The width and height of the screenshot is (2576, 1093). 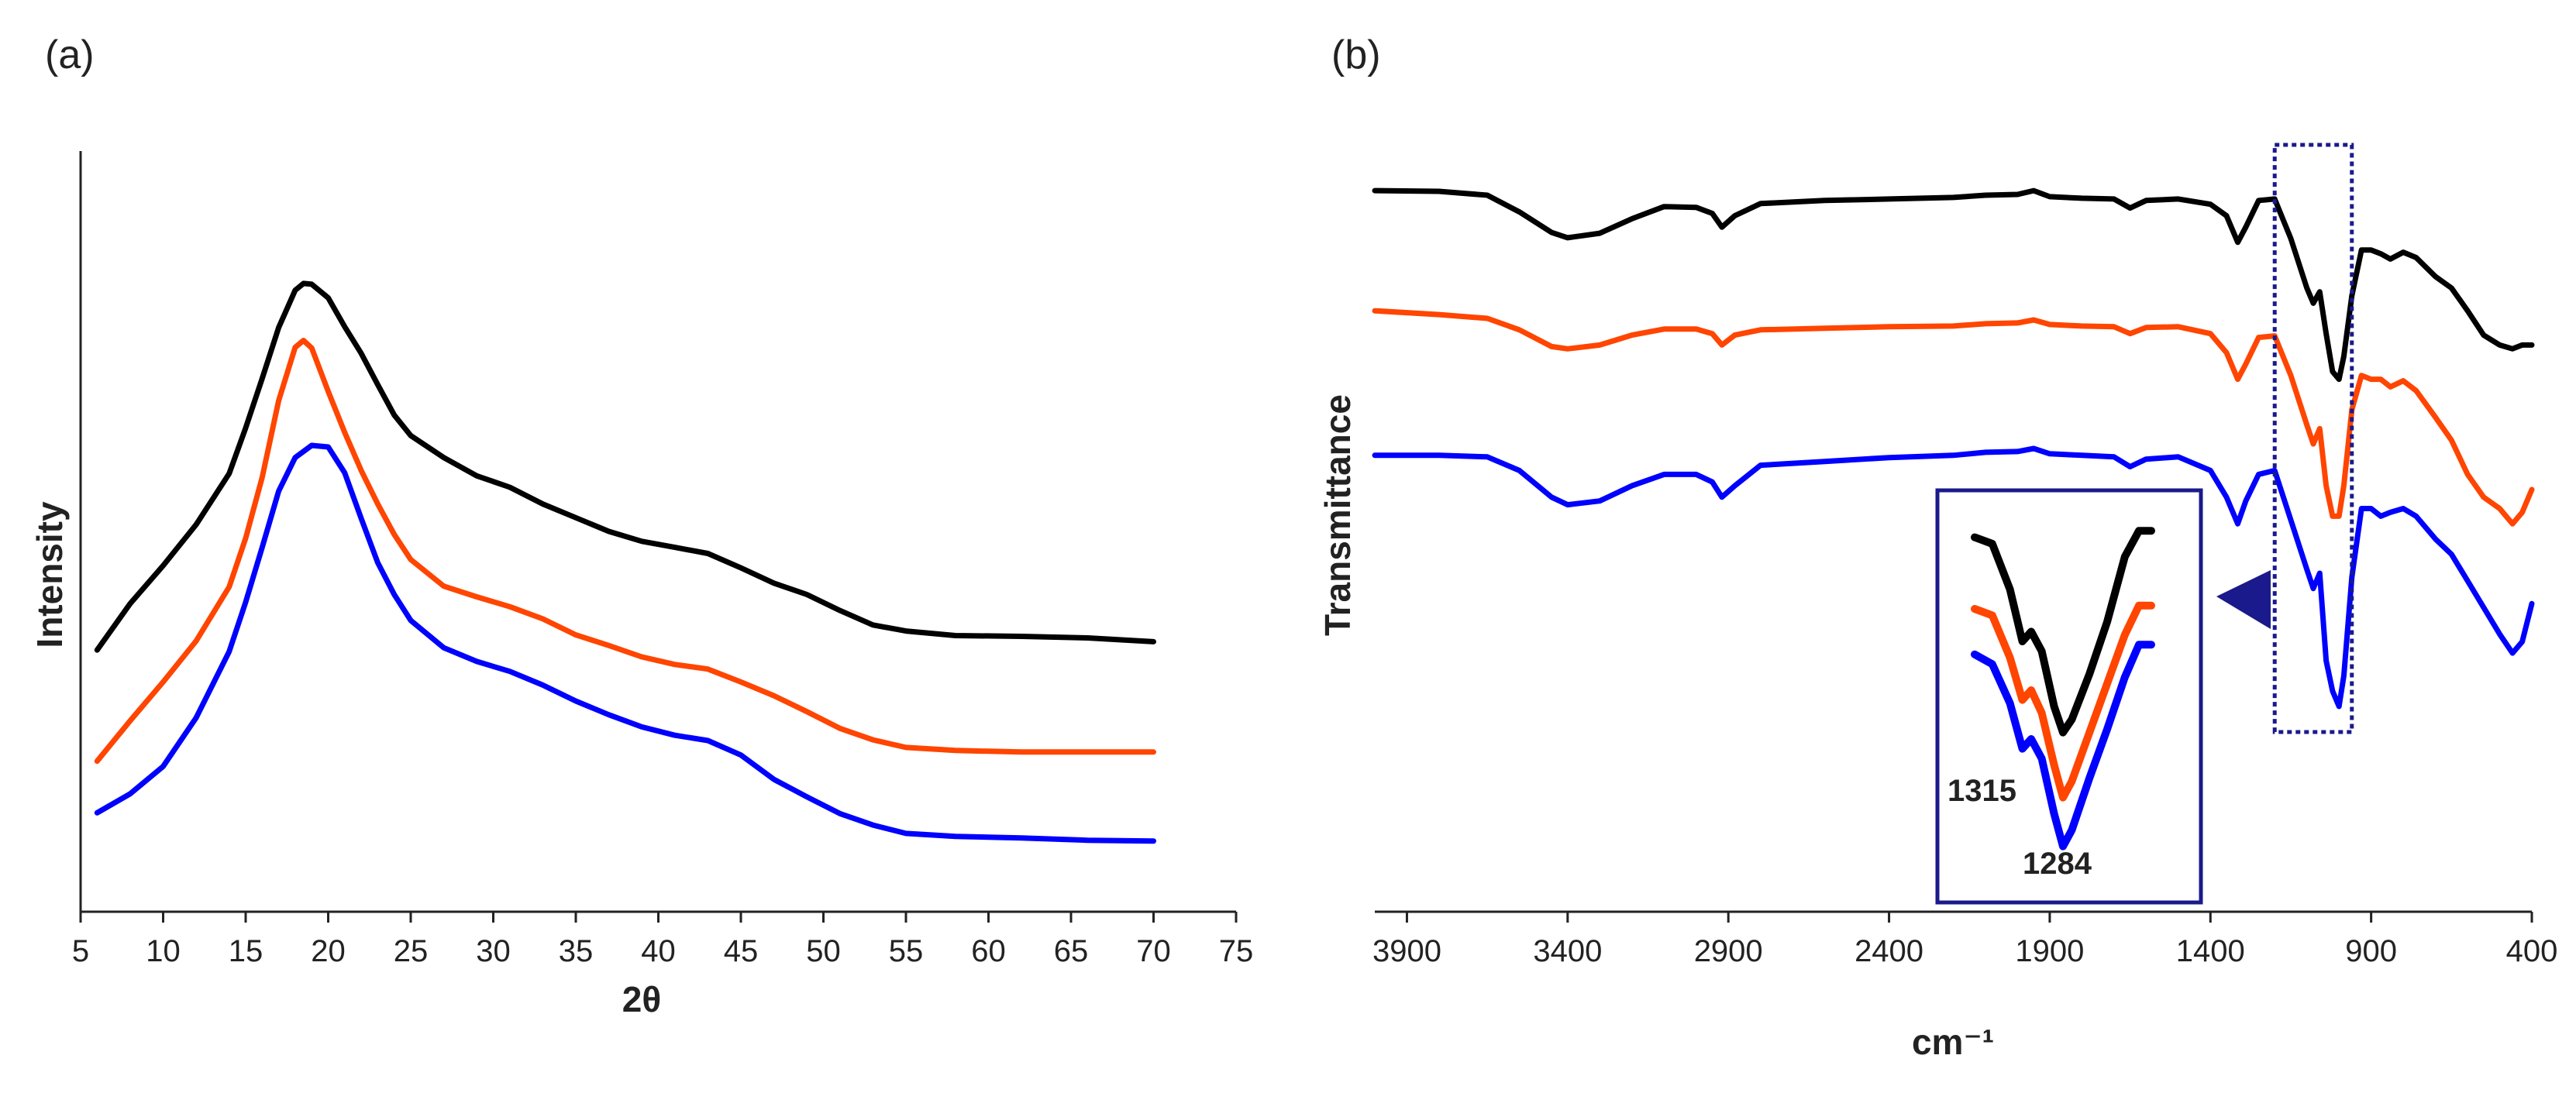 I want to click on ftir-x-tick-label: 2400, so click(x=1889, y=951).